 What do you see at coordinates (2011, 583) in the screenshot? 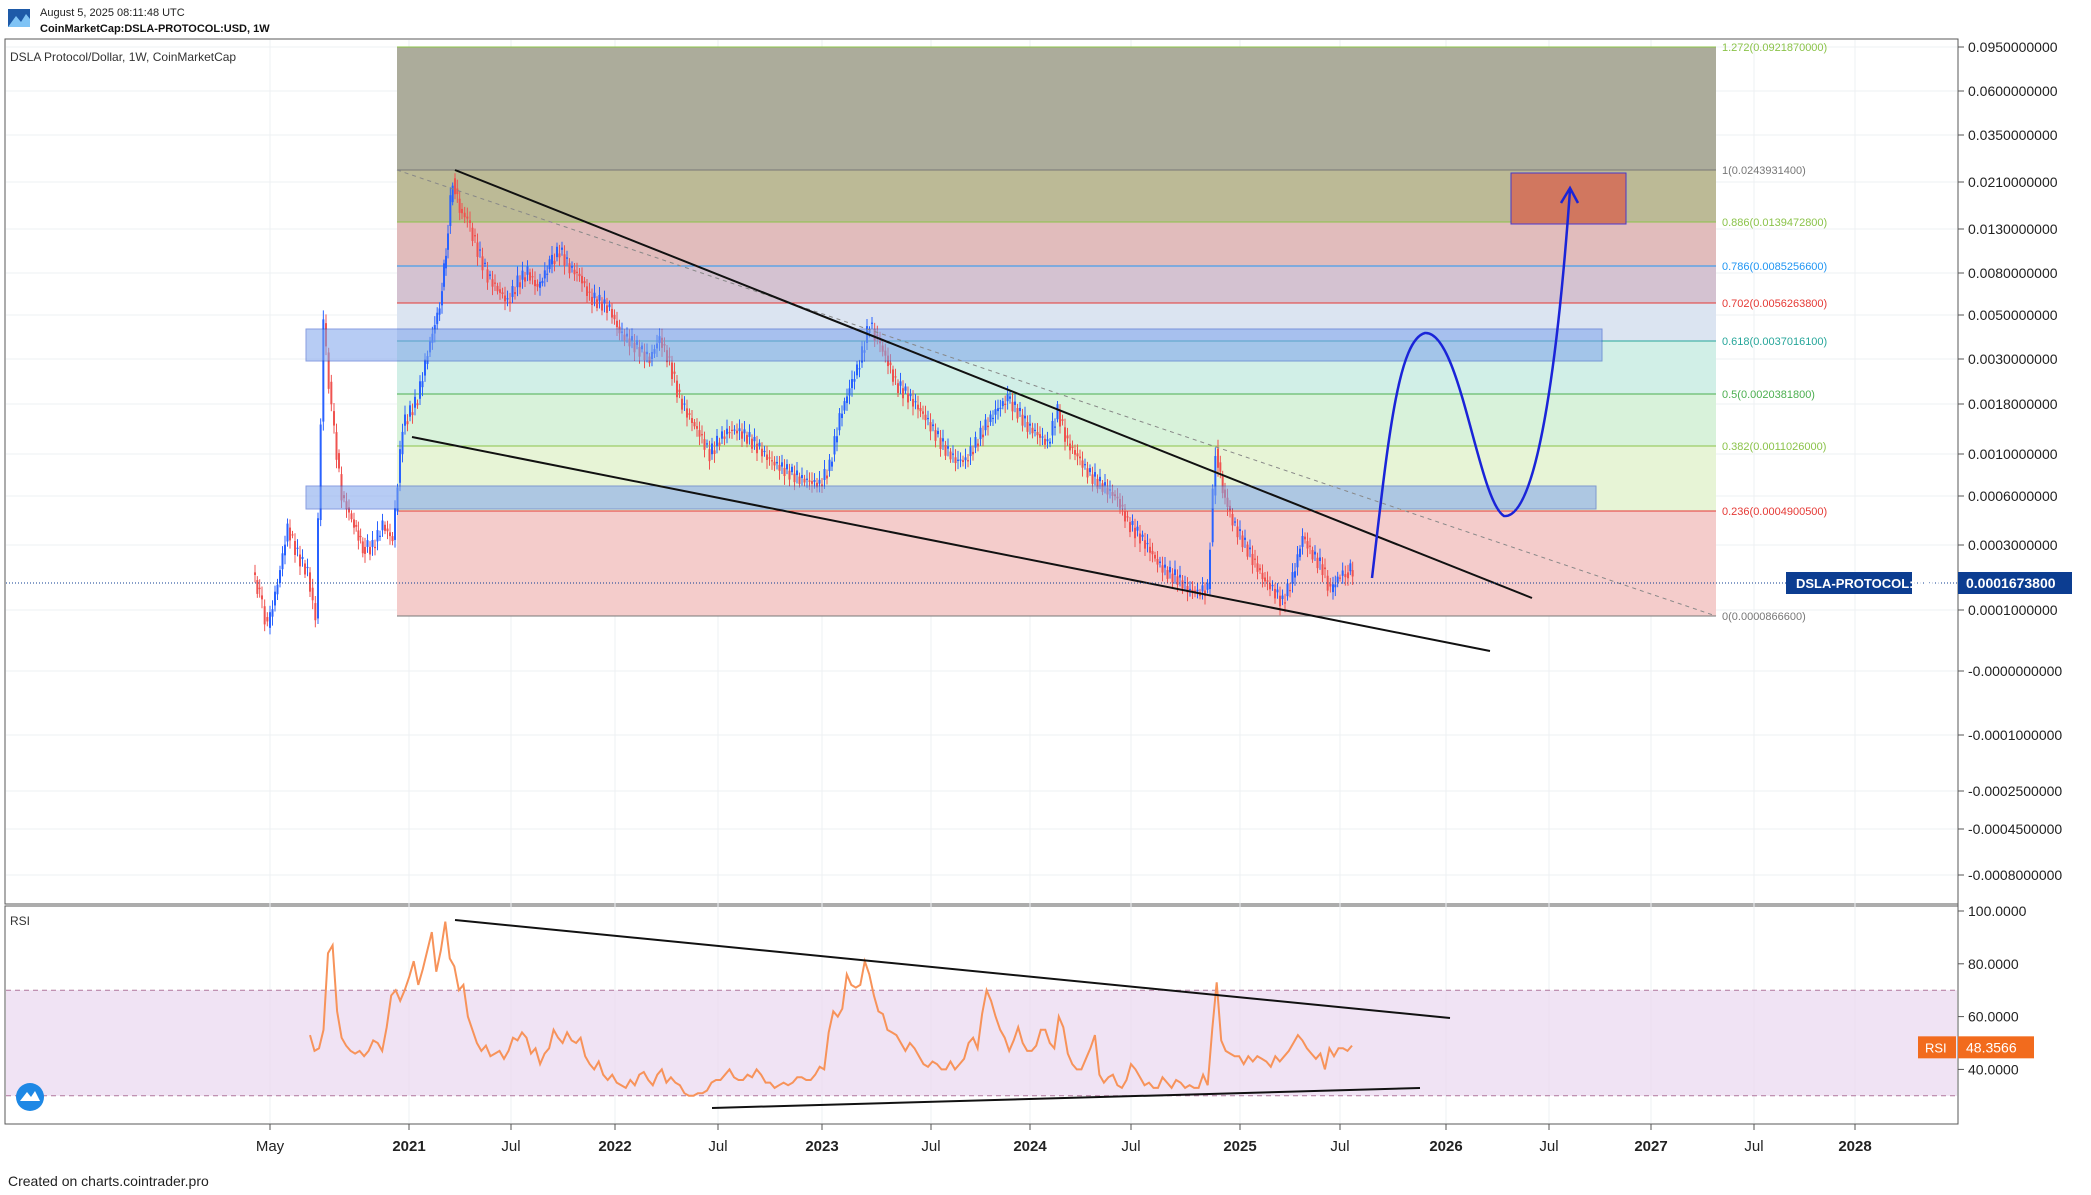
I see `last-price-value: 0.0001673800` at bounding box center [2011, 583].